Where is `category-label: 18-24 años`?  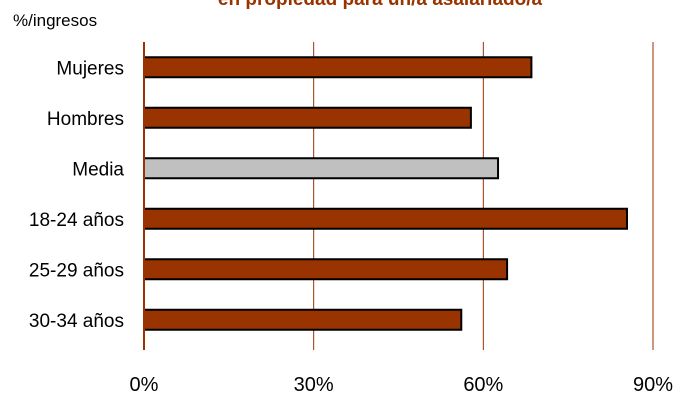
category-label: 18-24 años is located at coordinates (76, 220).